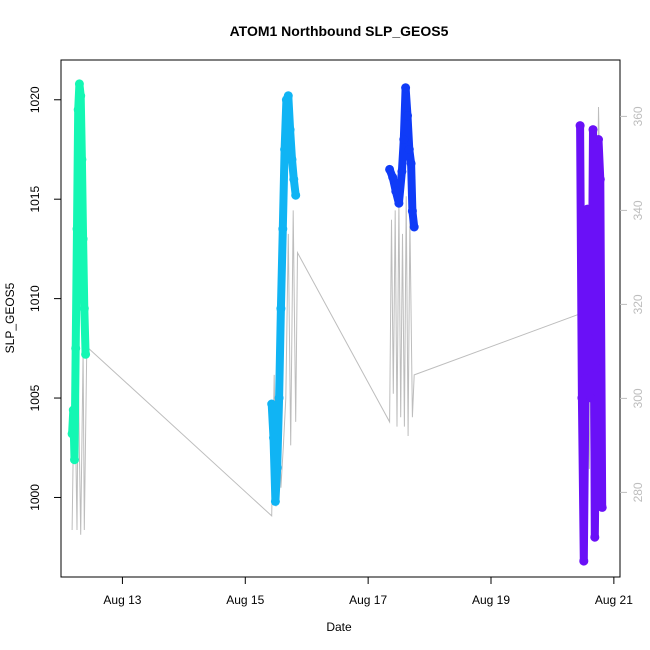 Image resolution: width=650 pixels, height=650 pixels. What do you see at coordinates (35, 397) in the screenshot?
I see `y-tick-label: 1005` at bounding box center [35, 397].